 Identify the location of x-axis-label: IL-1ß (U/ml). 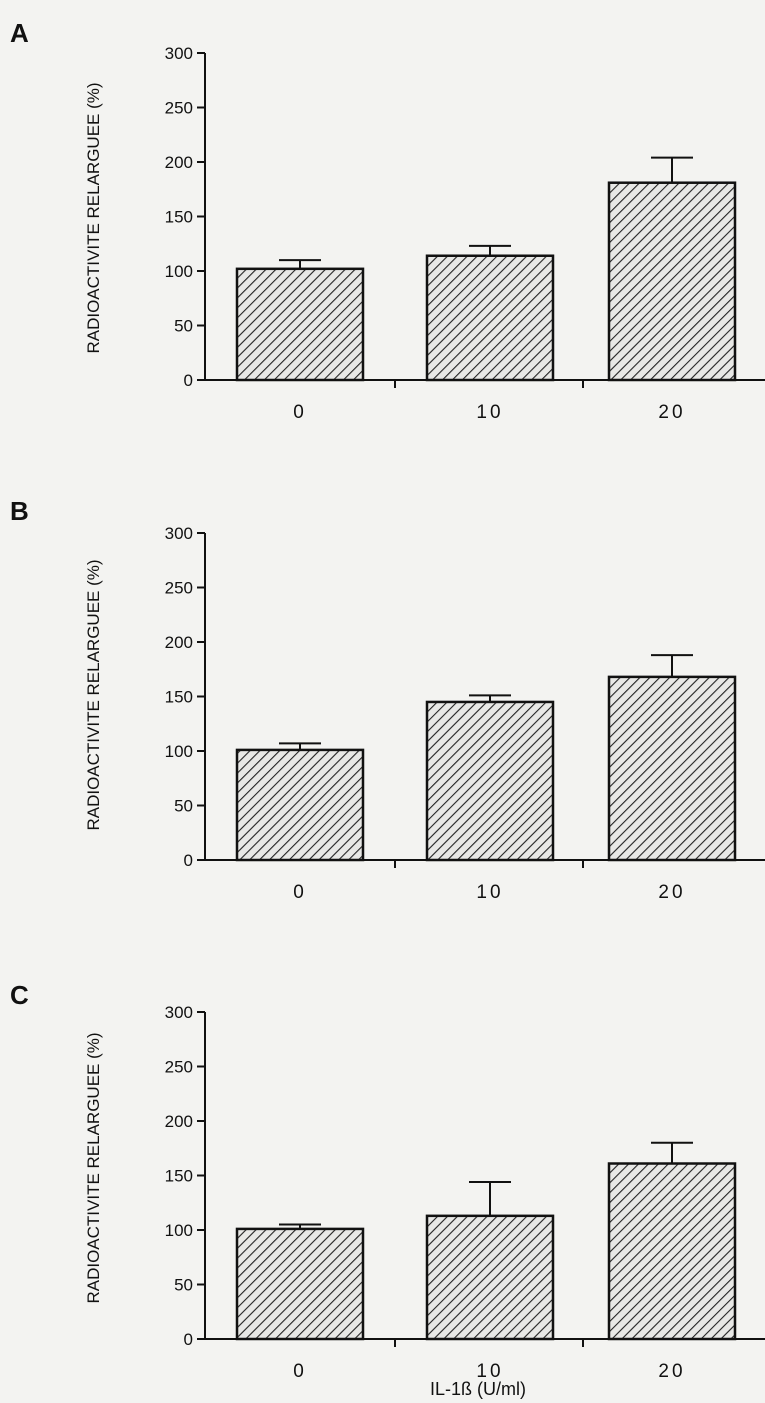
(478, 1389).